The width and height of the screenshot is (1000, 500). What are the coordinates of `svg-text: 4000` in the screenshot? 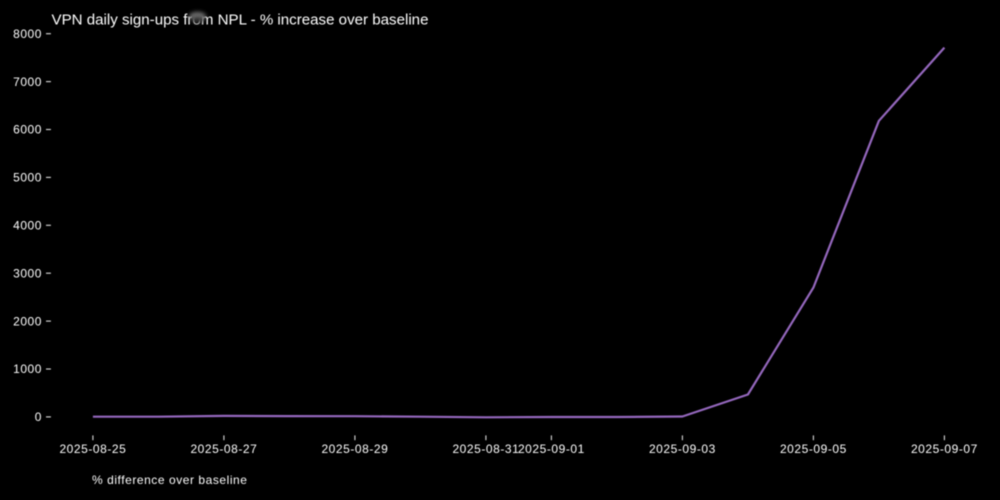 It's located at (27, 226).